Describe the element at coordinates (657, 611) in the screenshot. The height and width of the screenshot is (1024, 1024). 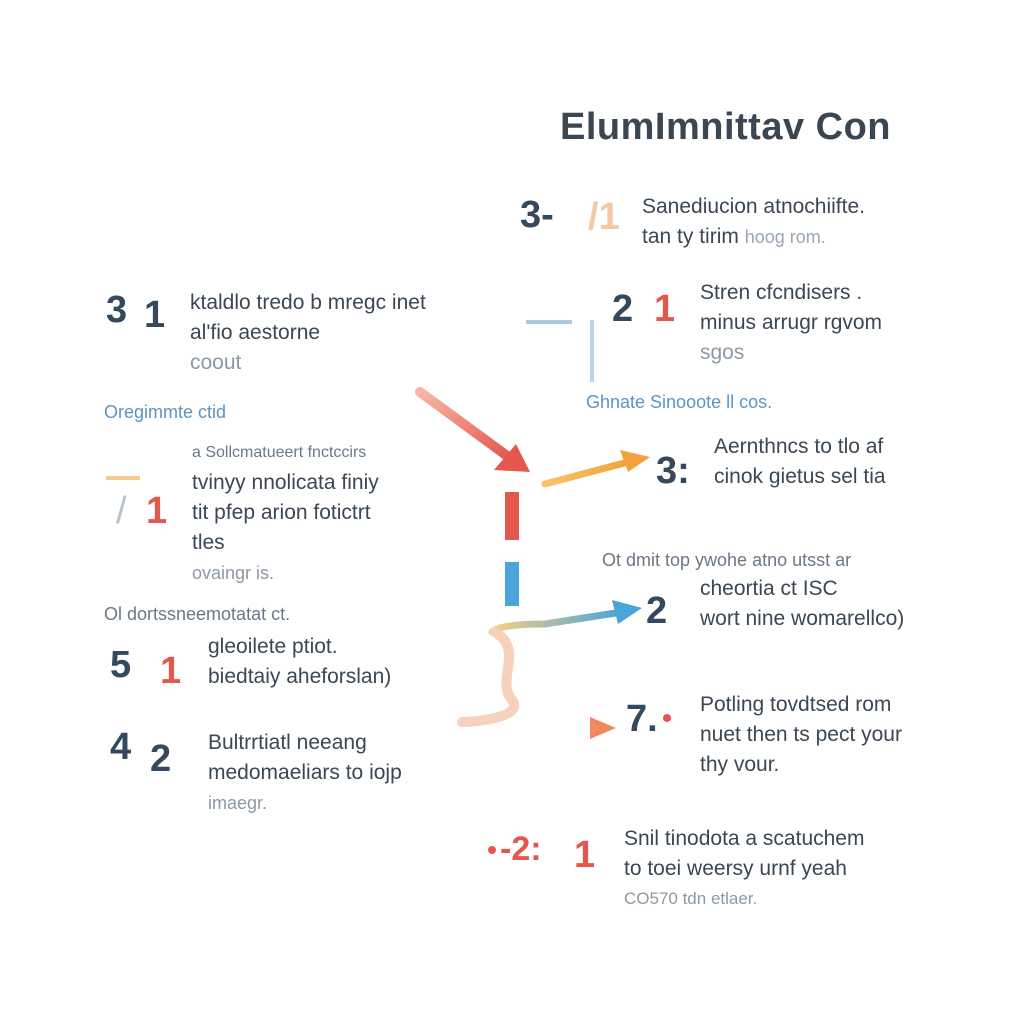
I see `right-step4-number: 2` at that location.